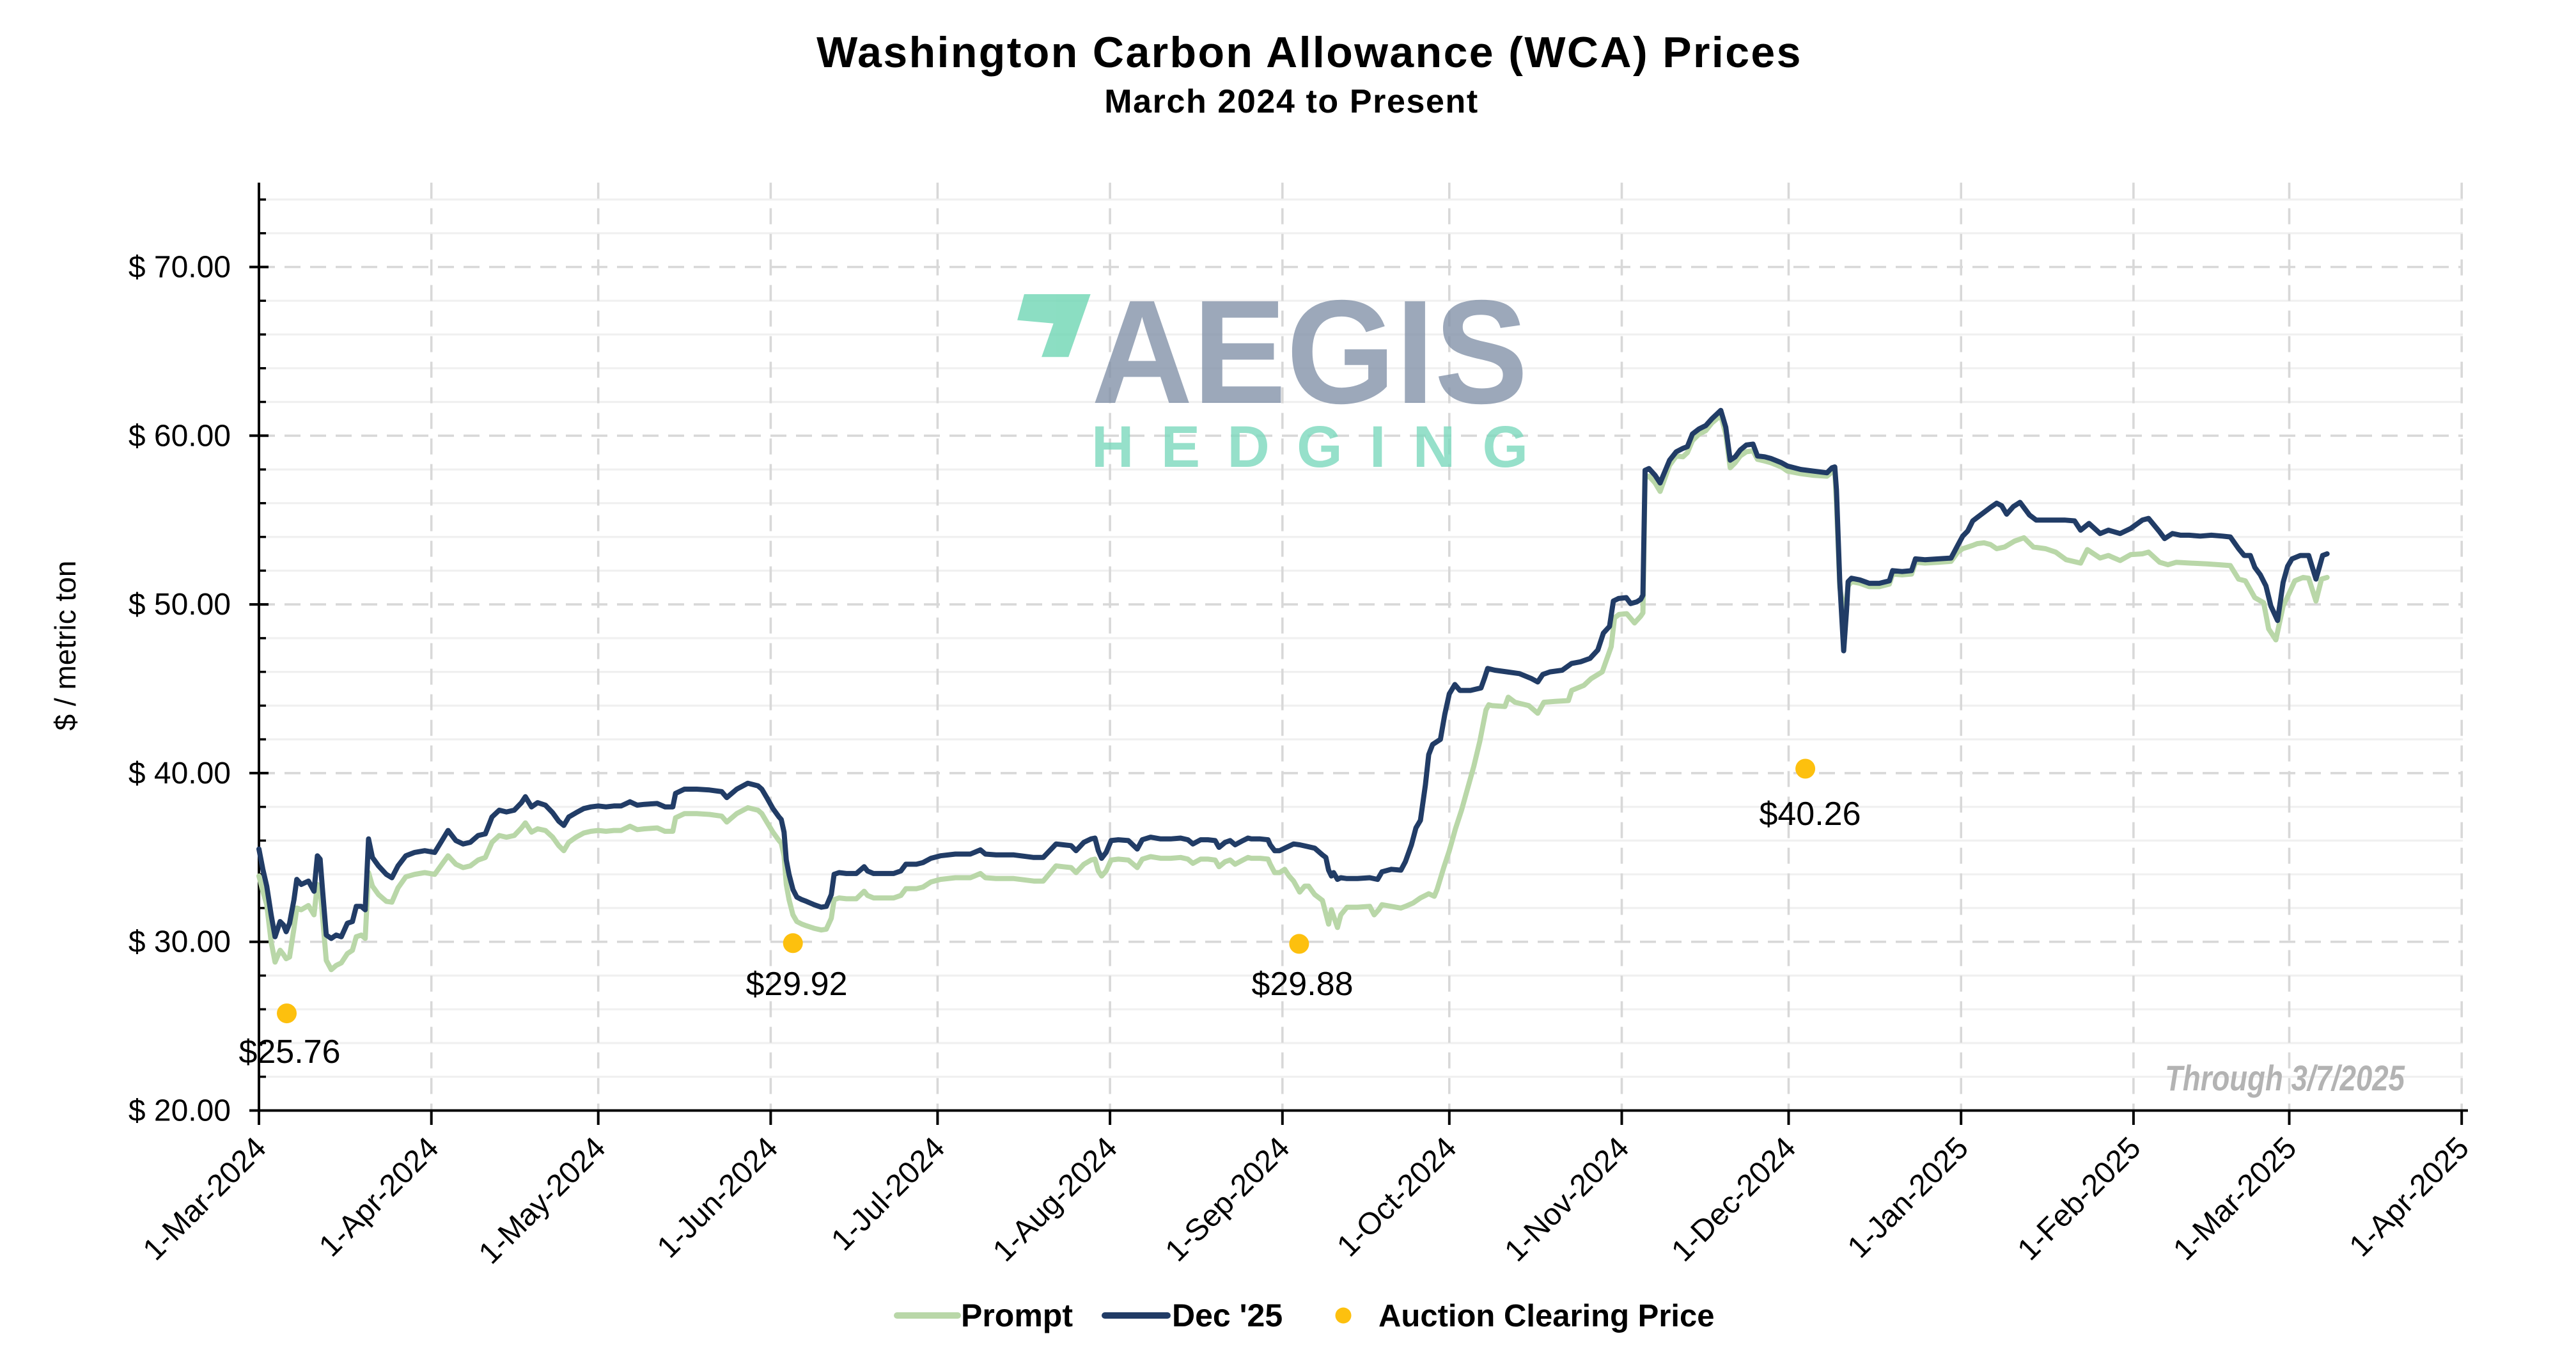 Image resolution: width=2576 pixels, height=1366 pixels. I want to click on svg-text: $ 20.00, so click(180, 1111).